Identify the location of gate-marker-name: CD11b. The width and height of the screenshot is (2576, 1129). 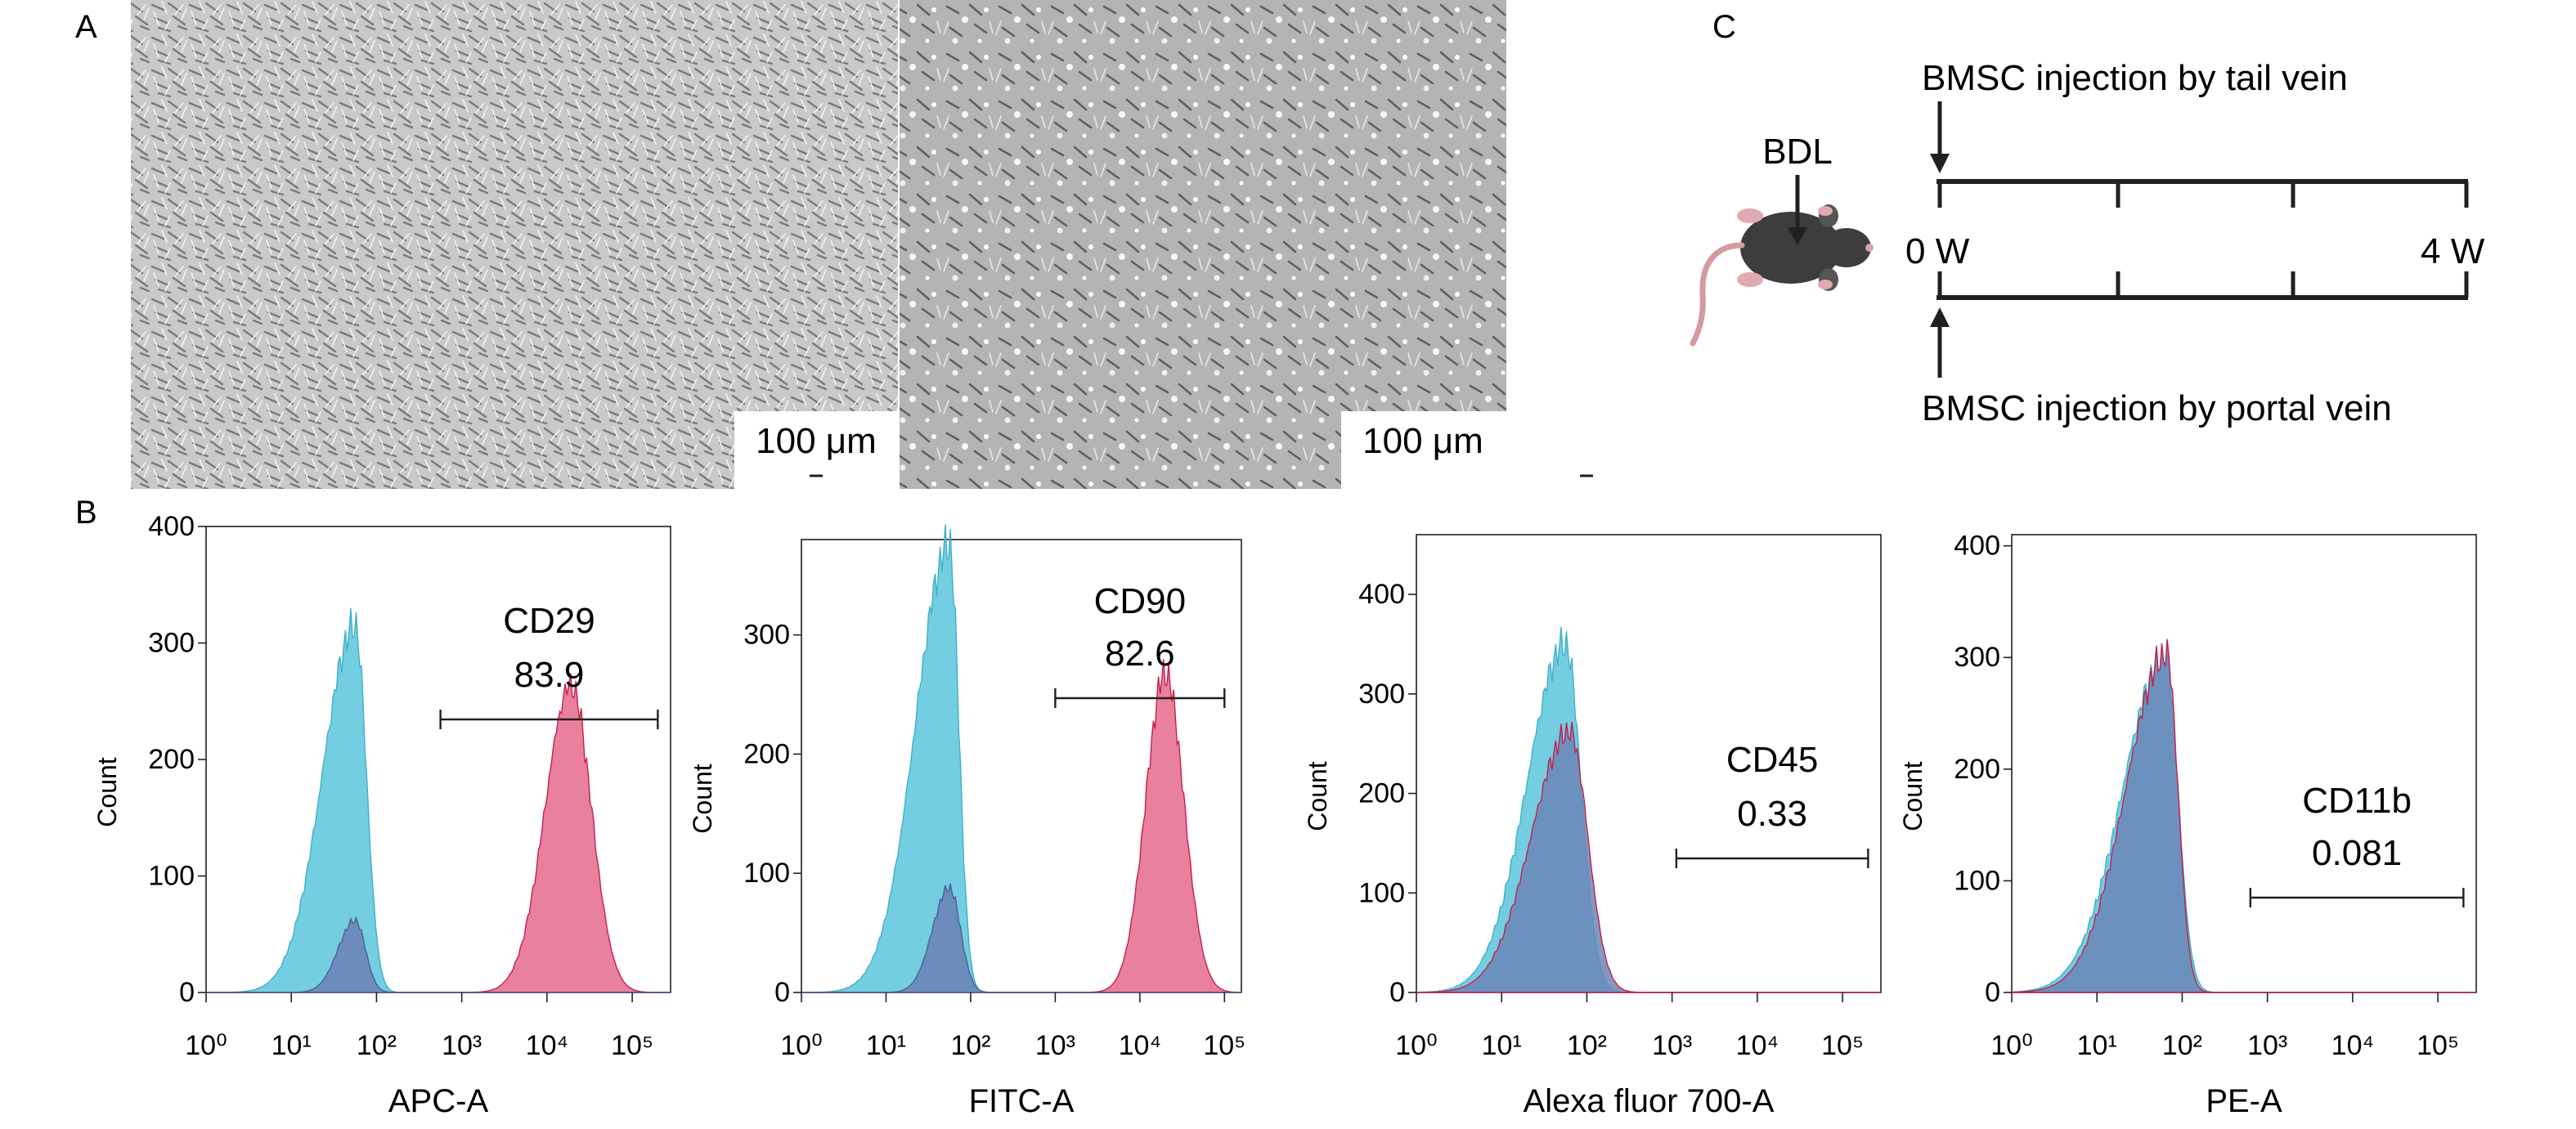
(2357, 801).